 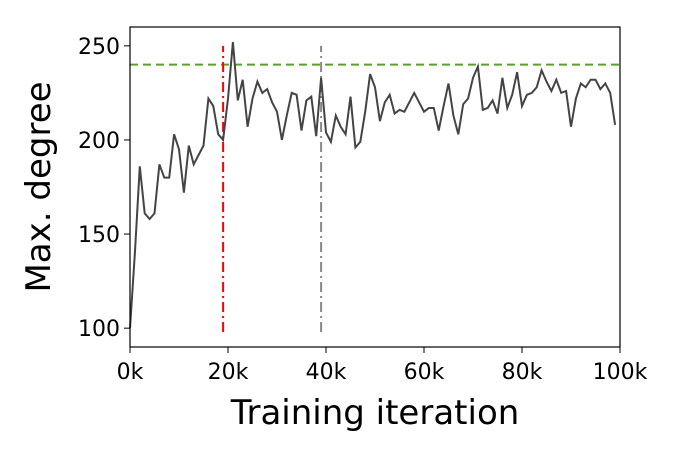 I want to click on x-tick-label: 60k, so click(x=424, y=372).